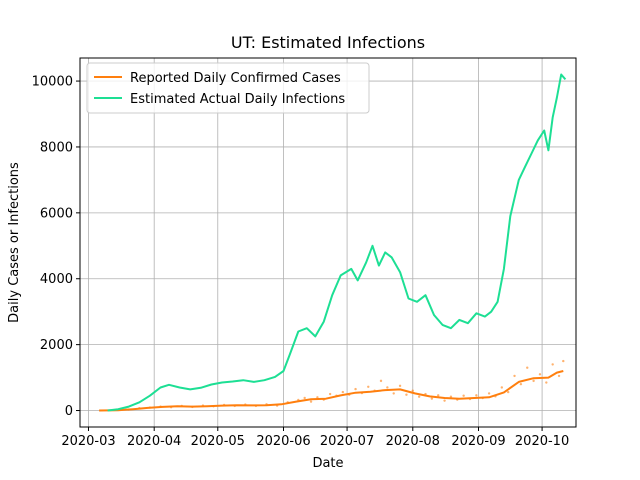 The height and width of the screenshot is (480, 640). Describe the element at coordinates (347, 441) in the screenshot. I see `x-tick-label: 2020-07` at that location.